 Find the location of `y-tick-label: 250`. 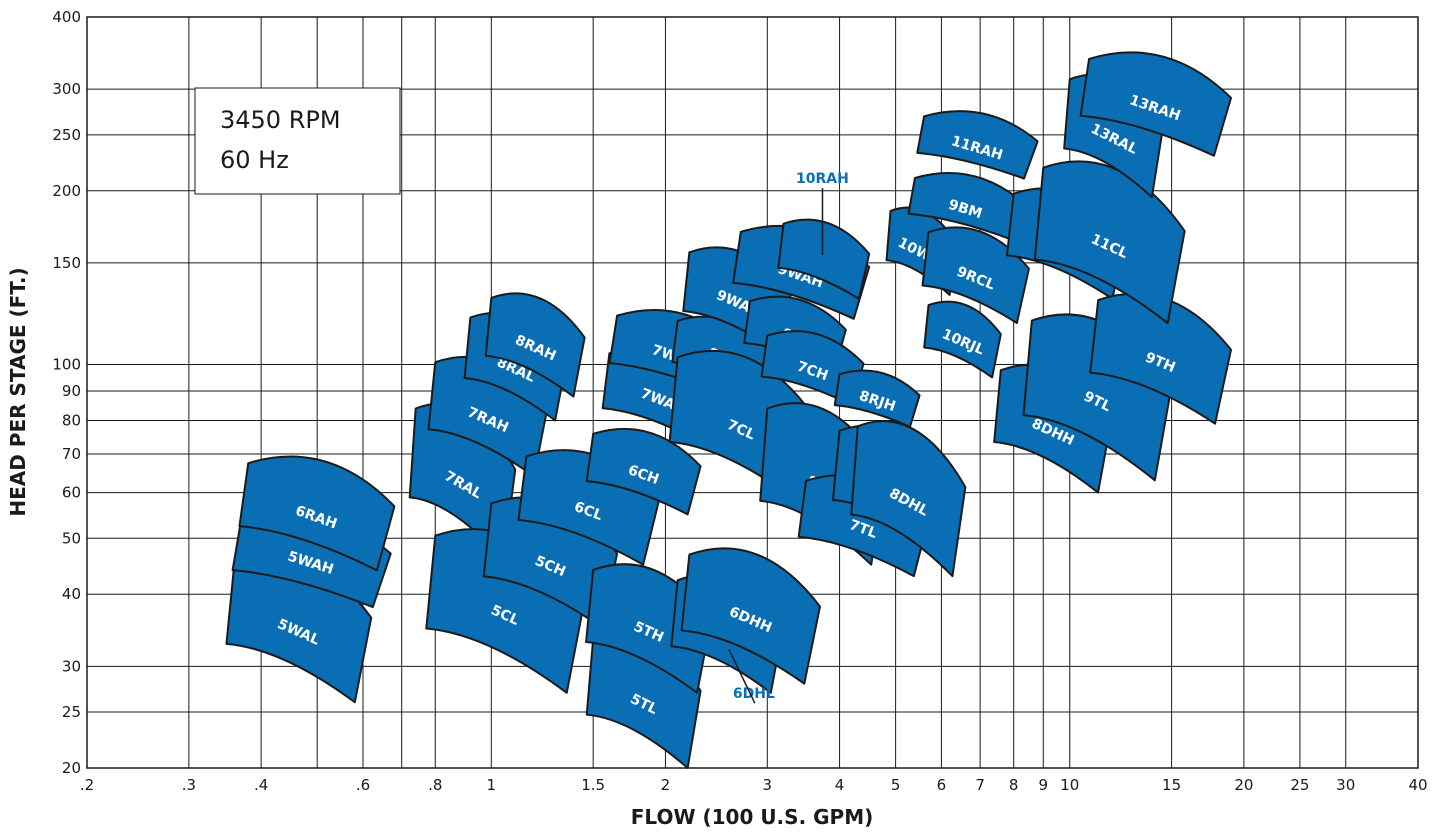

y-tick-label: 250 is located at coordinates (66, 135).